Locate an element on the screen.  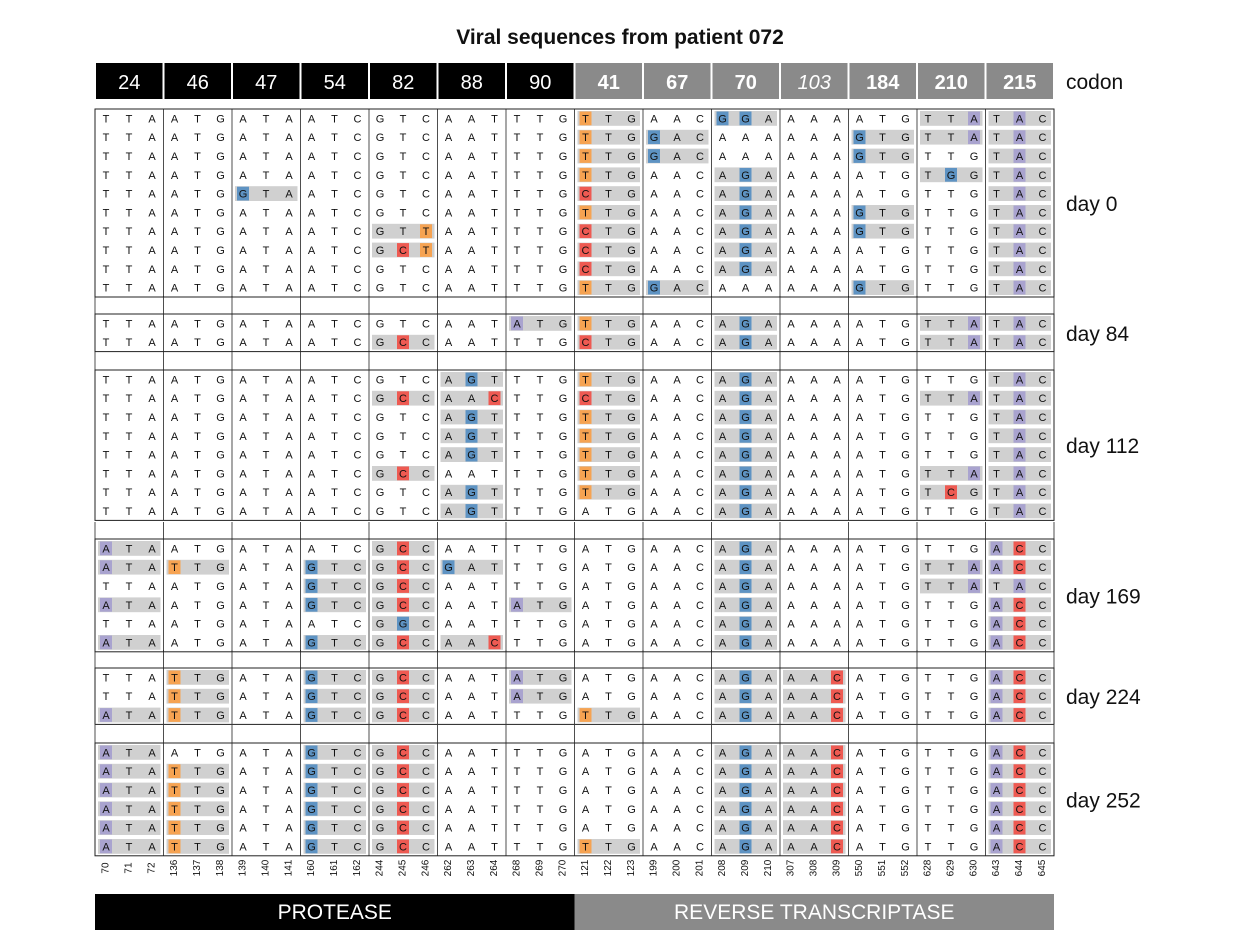
position-number: 551 is located at coordinates (882, 867).